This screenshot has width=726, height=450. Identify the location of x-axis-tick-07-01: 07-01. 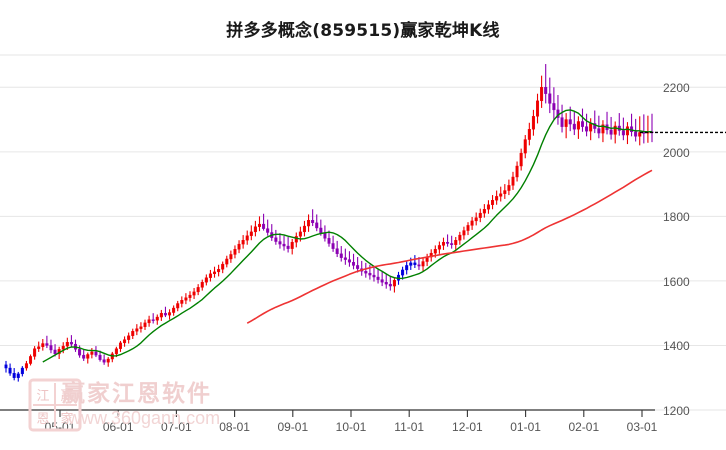
(176, 427).